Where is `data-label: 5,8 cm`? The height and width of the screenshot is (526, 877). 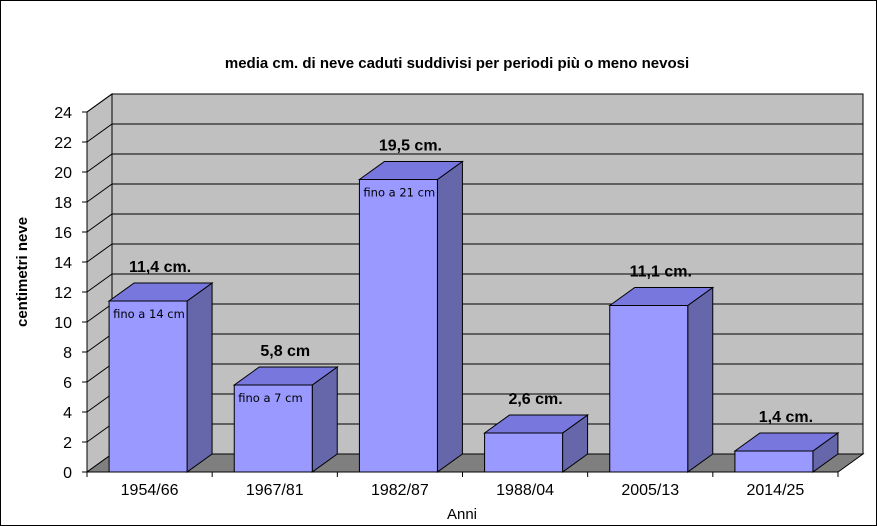
data-label: 5,8 cm is located at coordinates (285, 351).